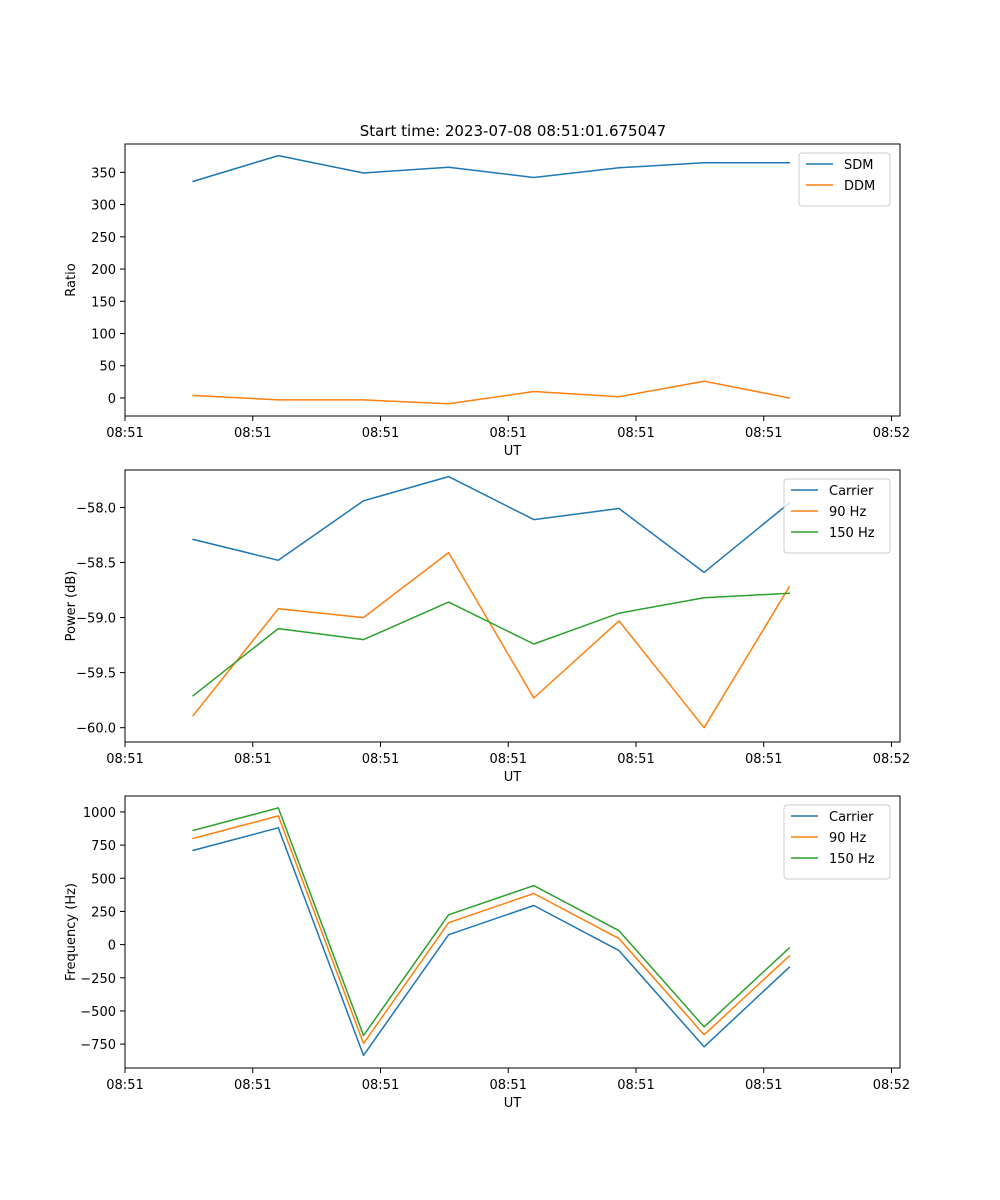  I want to click on y-tick-label: −58.5, so click(96, 564).